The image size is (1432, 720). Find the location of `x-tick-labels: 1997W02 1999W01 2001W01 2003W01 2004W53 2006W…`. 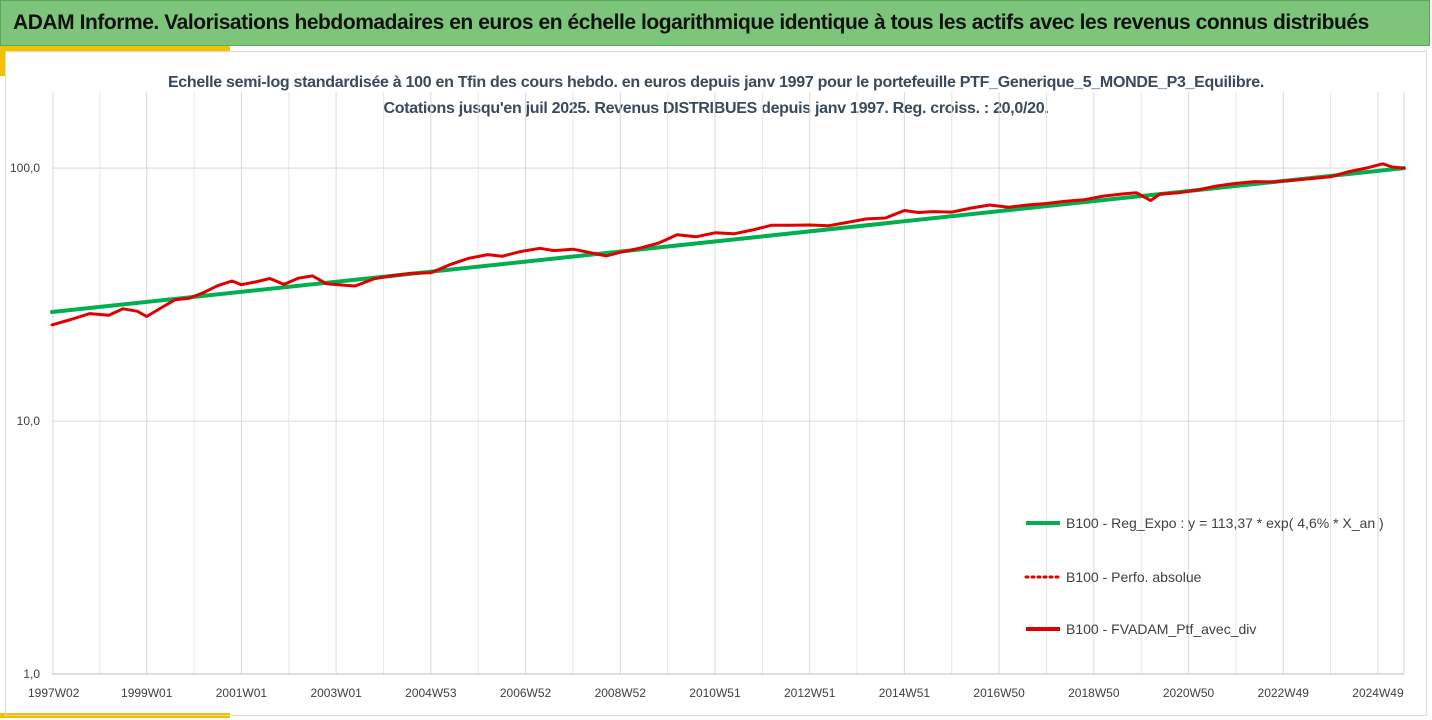

x-tick-labels: 1997W02 1999W01 2001W01 2003W01 2004W53 2006W… is located at coordinates (716, 693).